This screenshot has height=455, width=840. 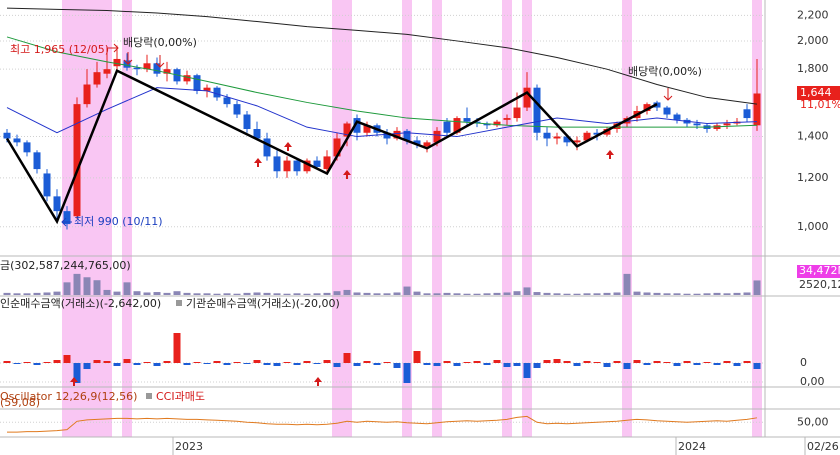 I want to click on y-tick-label: 1,000, so click(x=813, y=226).